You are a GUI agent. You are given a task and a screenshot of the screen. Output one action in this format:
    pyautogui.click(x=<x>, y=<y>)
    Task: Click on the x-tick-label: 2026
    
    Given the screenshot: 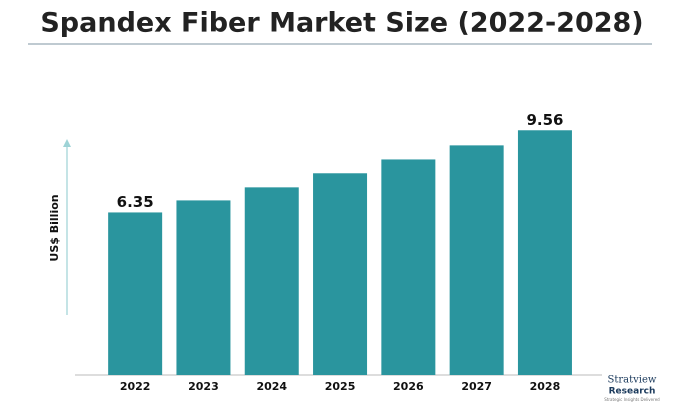 What is the action you would take?
    pyautogui.click(x=408, y=386)
    